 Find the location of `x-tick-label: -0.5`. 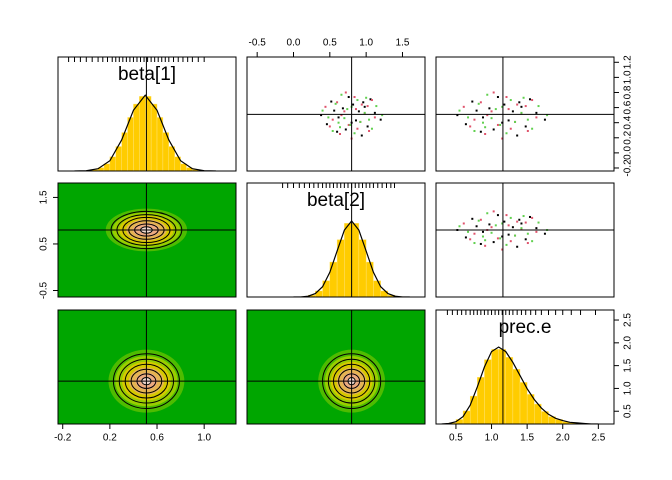

x-tick-label: -0.5 is located at coordinates (258, 43).